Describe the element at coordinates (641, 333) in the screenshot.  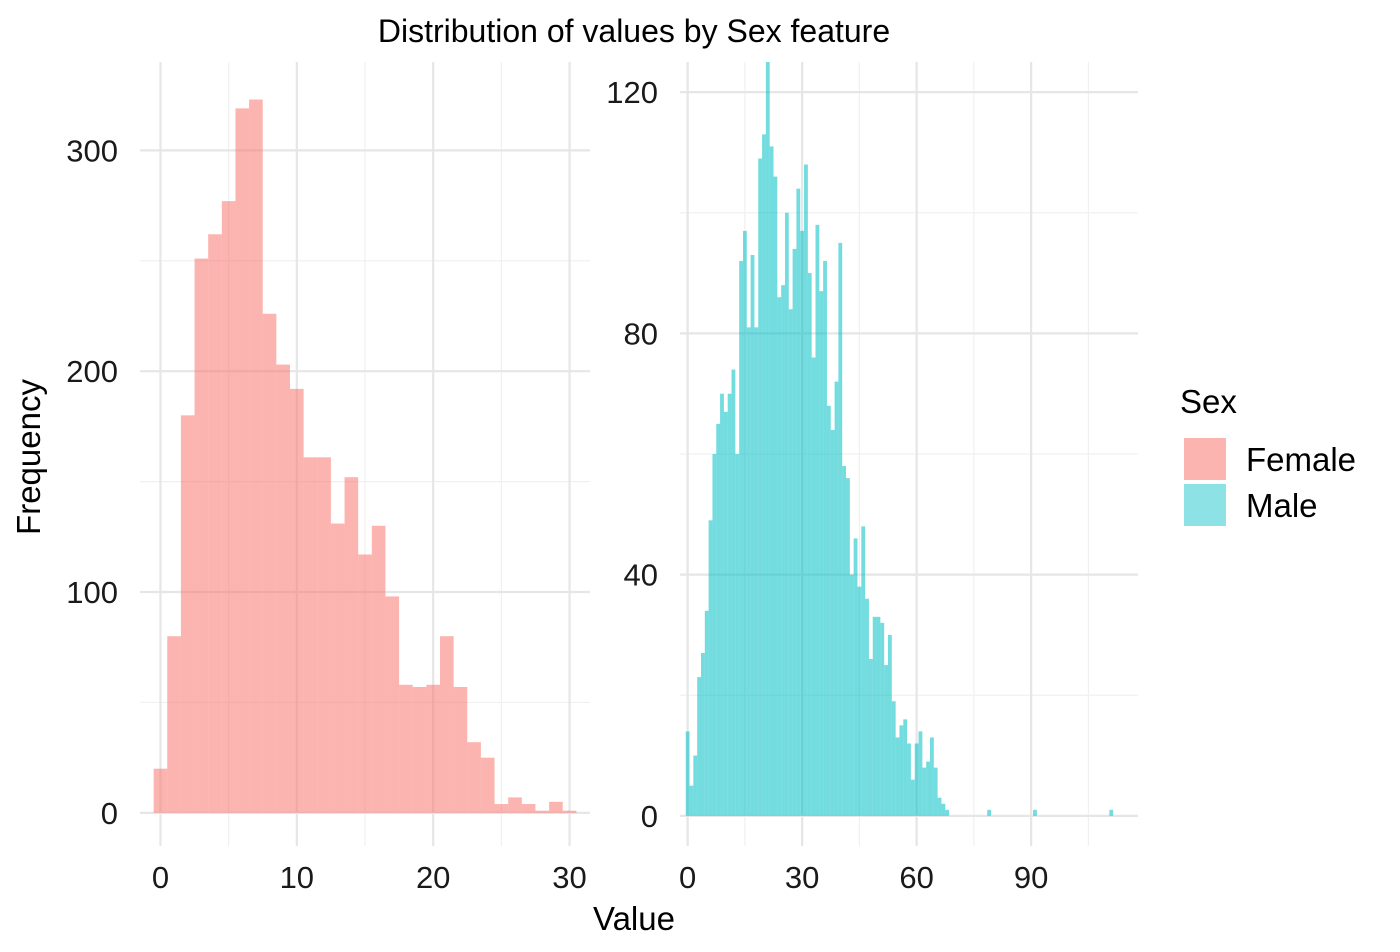
I see `y-tick-label: 80` at that location.